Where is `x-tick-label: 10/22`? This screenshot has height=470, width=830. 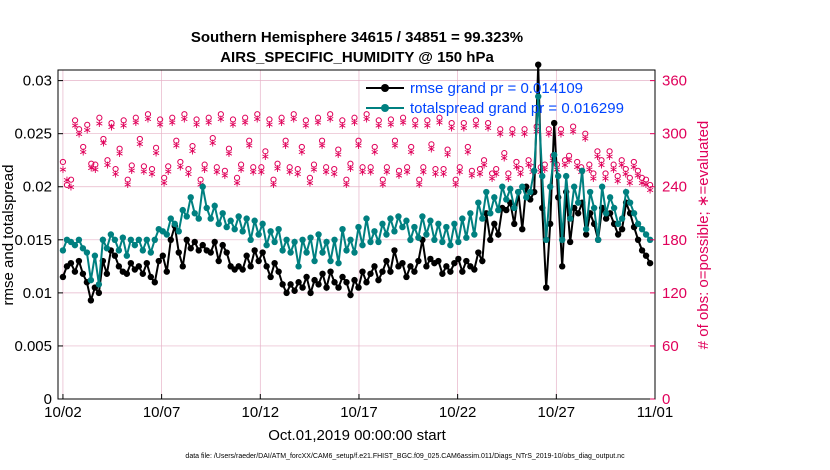 x-tick-label: 10/22 is located at coordinates (458, 412).